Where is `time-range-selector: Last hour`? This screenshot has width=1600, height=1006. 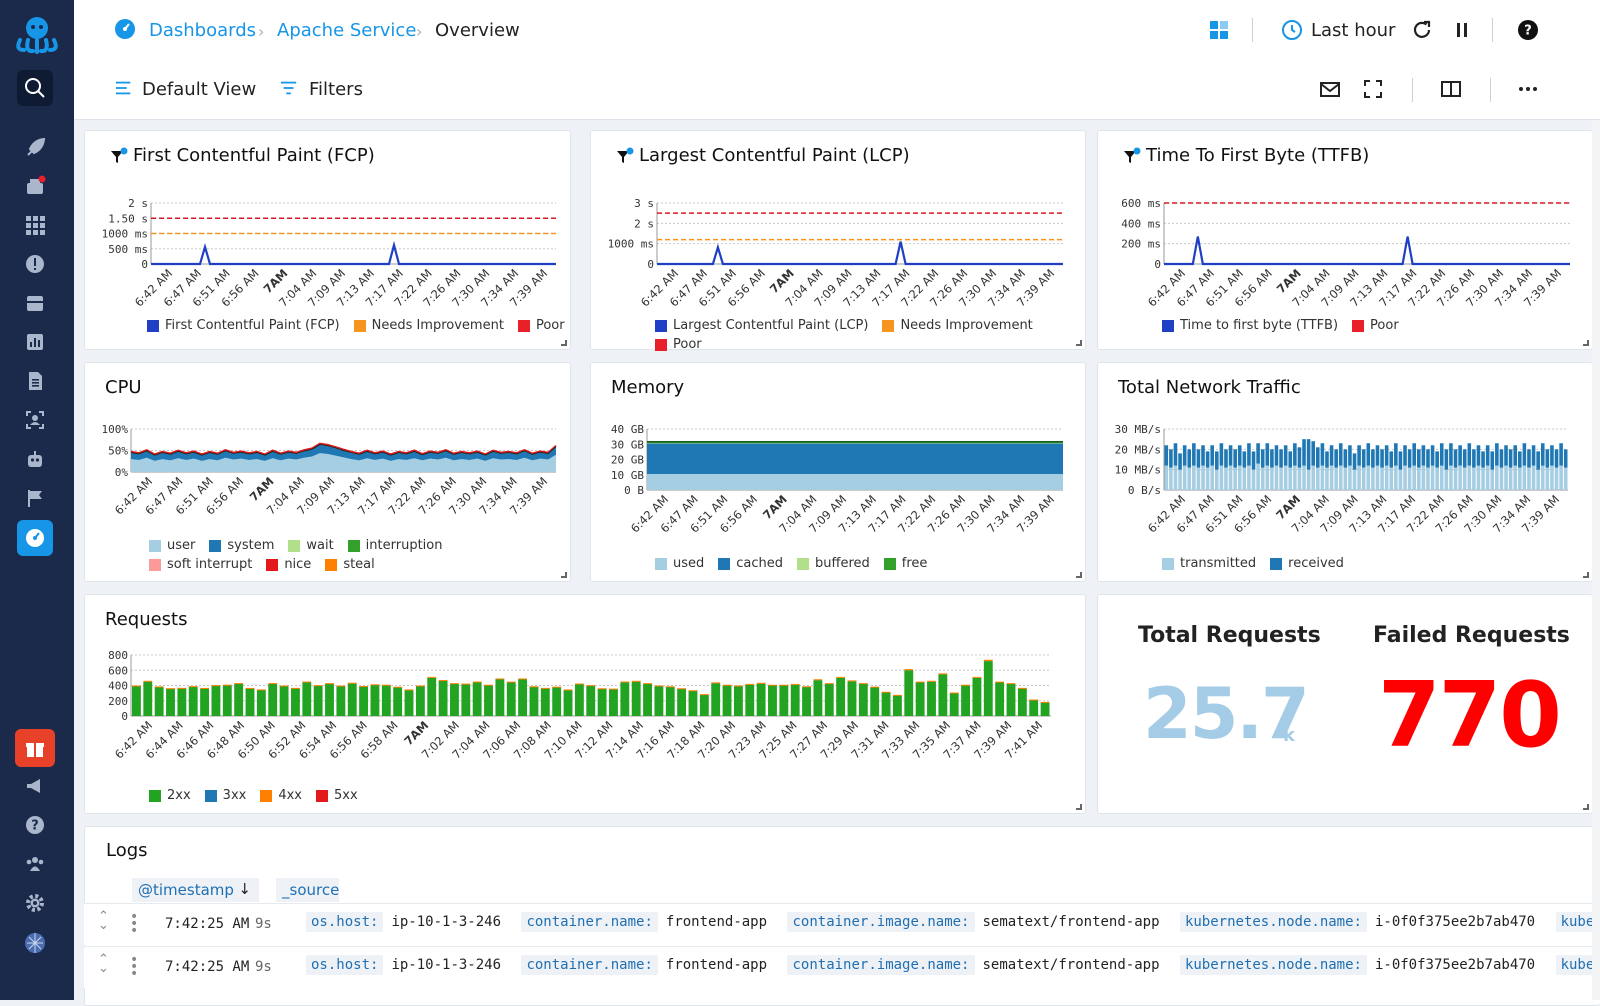
time-range-selector: Last hour is located at coordinates (1353, 30).